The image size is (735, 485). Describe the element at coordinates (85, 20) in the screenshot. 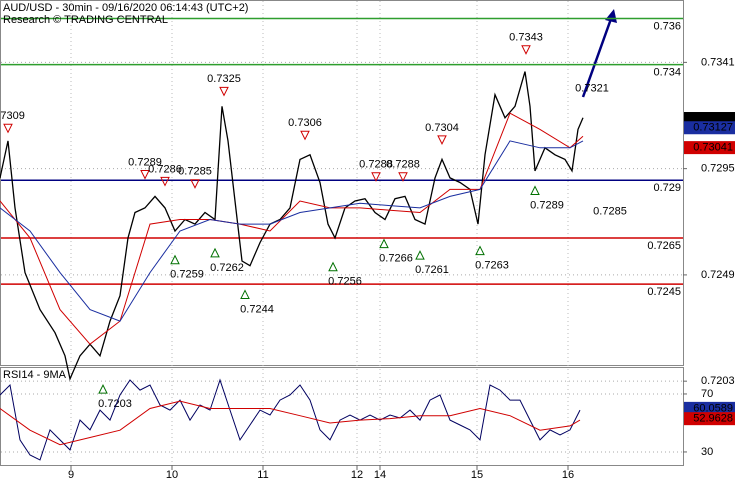

I see `chart-subtitle: Research © TRADING CENTRAL` at that location.